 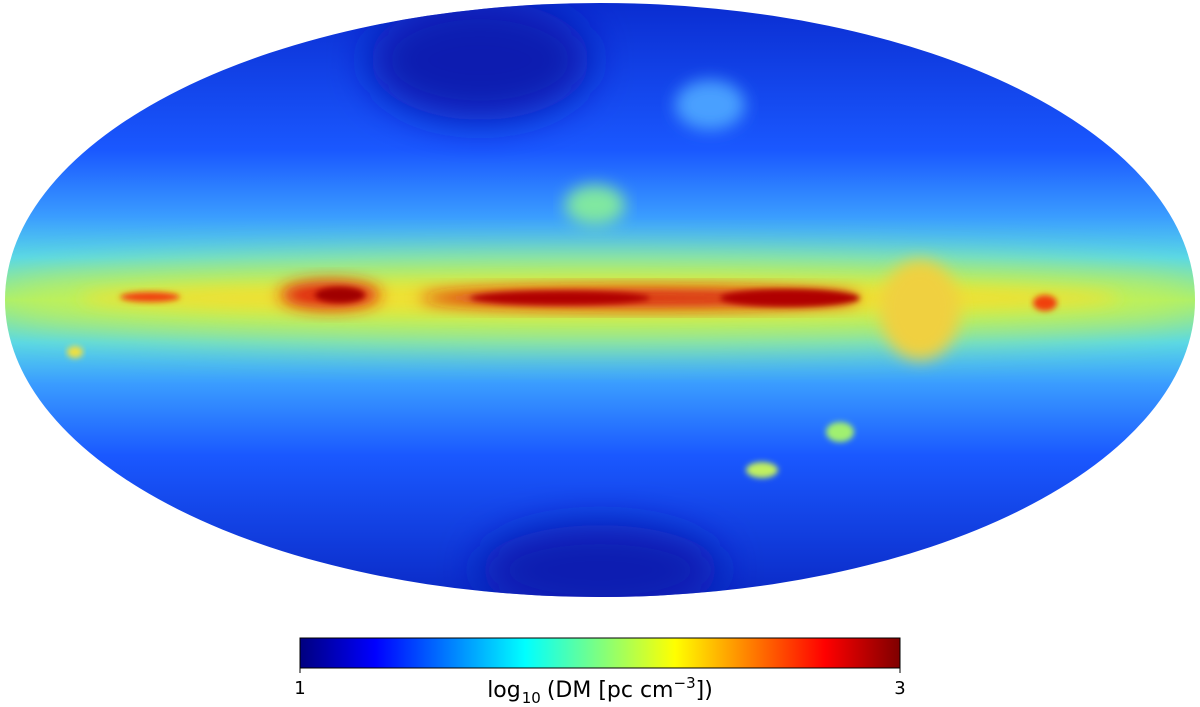 I want to click on colorbar-label-part: log, so click(x=504, y=690).